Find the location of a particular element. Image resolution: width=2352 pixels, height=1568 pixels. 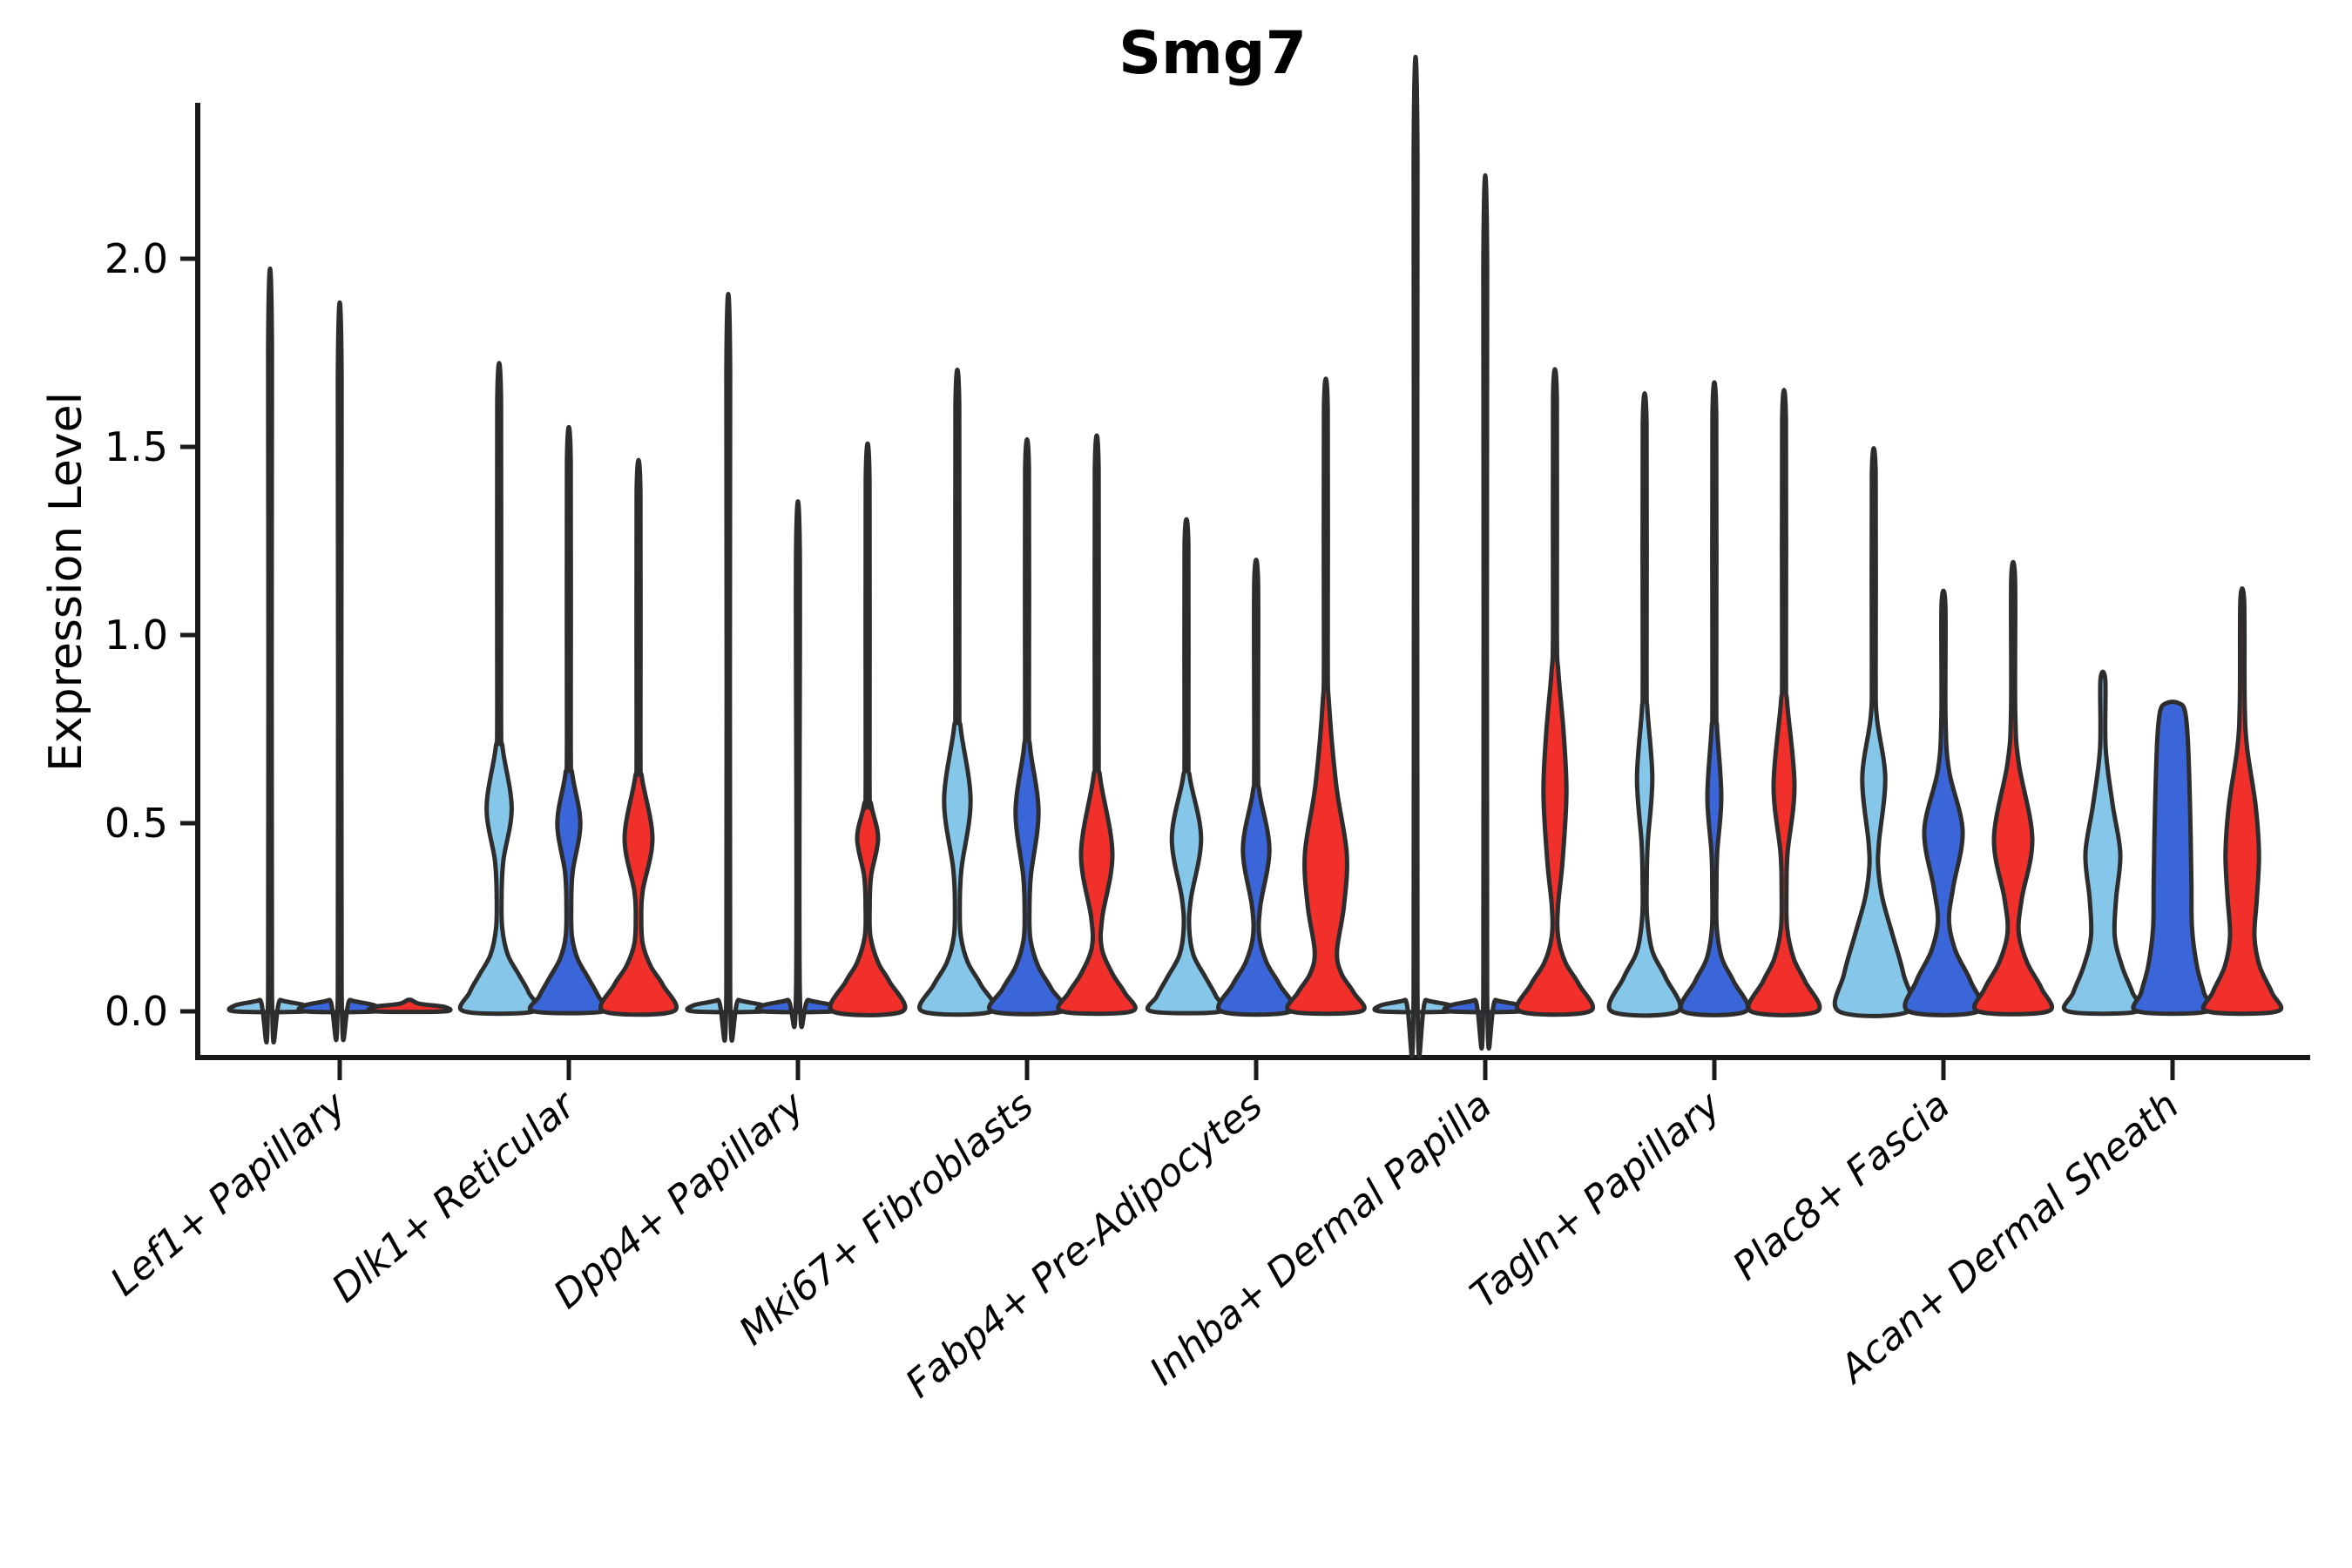

y-axis-label: Expression Level is located at coordinates (66, 582).